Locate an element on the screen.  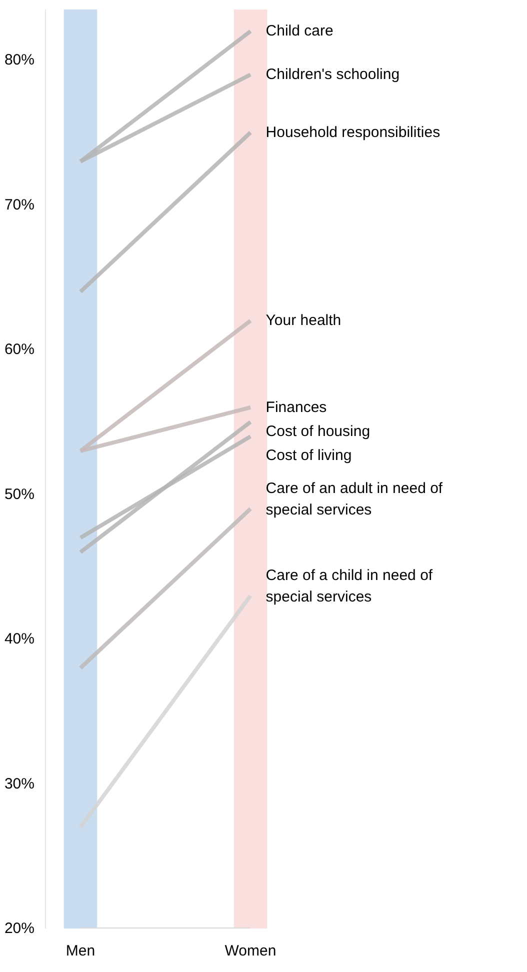
y-tick-label: 50% is located at coordinates (19, 494).